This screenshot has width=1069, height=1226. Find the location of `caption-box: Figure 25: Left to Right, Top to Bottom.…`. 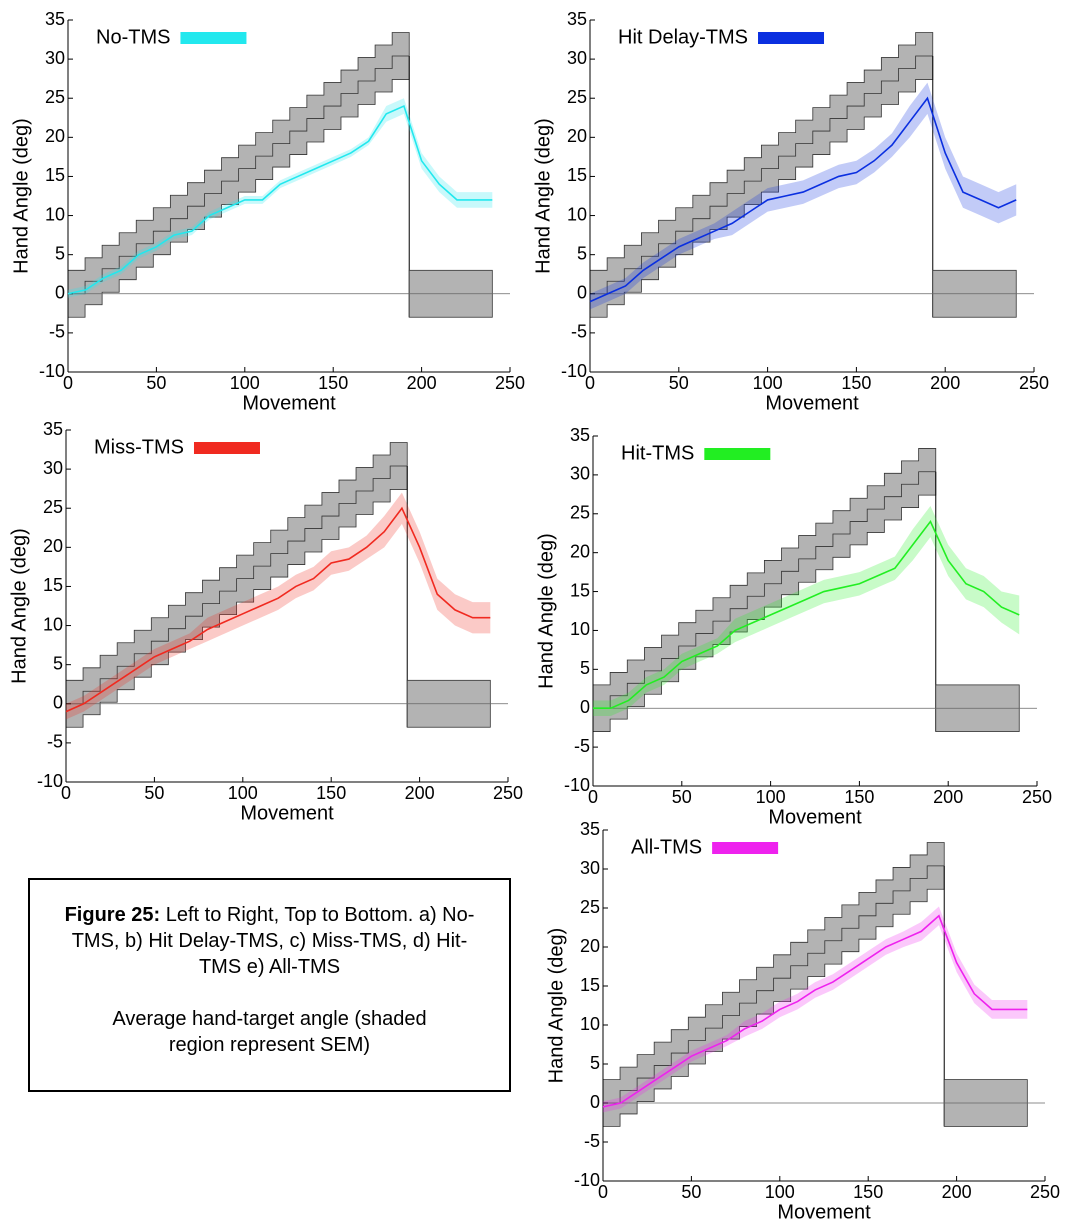

caption-box: Figure 25: Left to Right, Top to Bottom.… is located at coordinates (269, 985).